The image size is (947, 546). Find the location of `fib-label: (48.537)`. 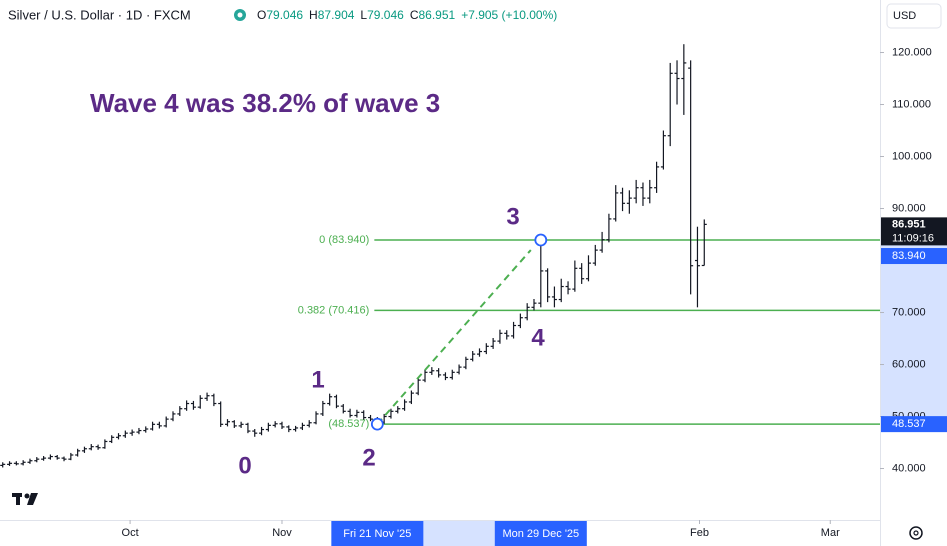

fib-label: (48.537) is located at coordinates (348, 424).